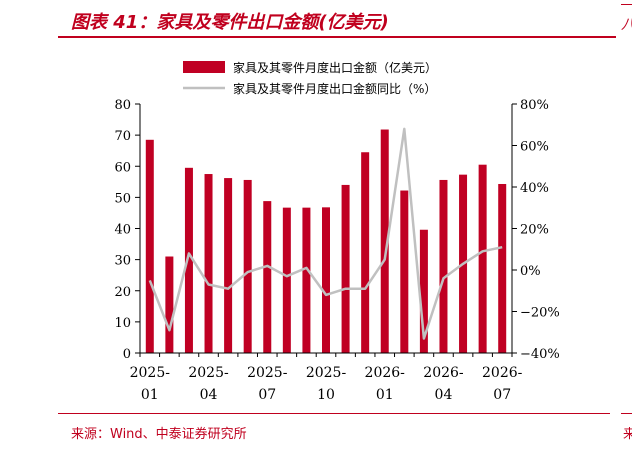  What do you see at coordinates (626, 4) in the screenshot?
I see `next-column-rule` at bounding box center [626, 4].